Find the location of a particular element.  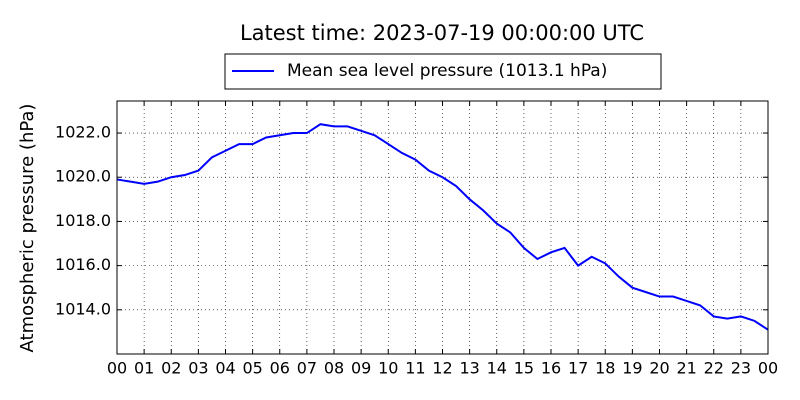

x-tick-label: 04 is located at coordinates (225, 368).